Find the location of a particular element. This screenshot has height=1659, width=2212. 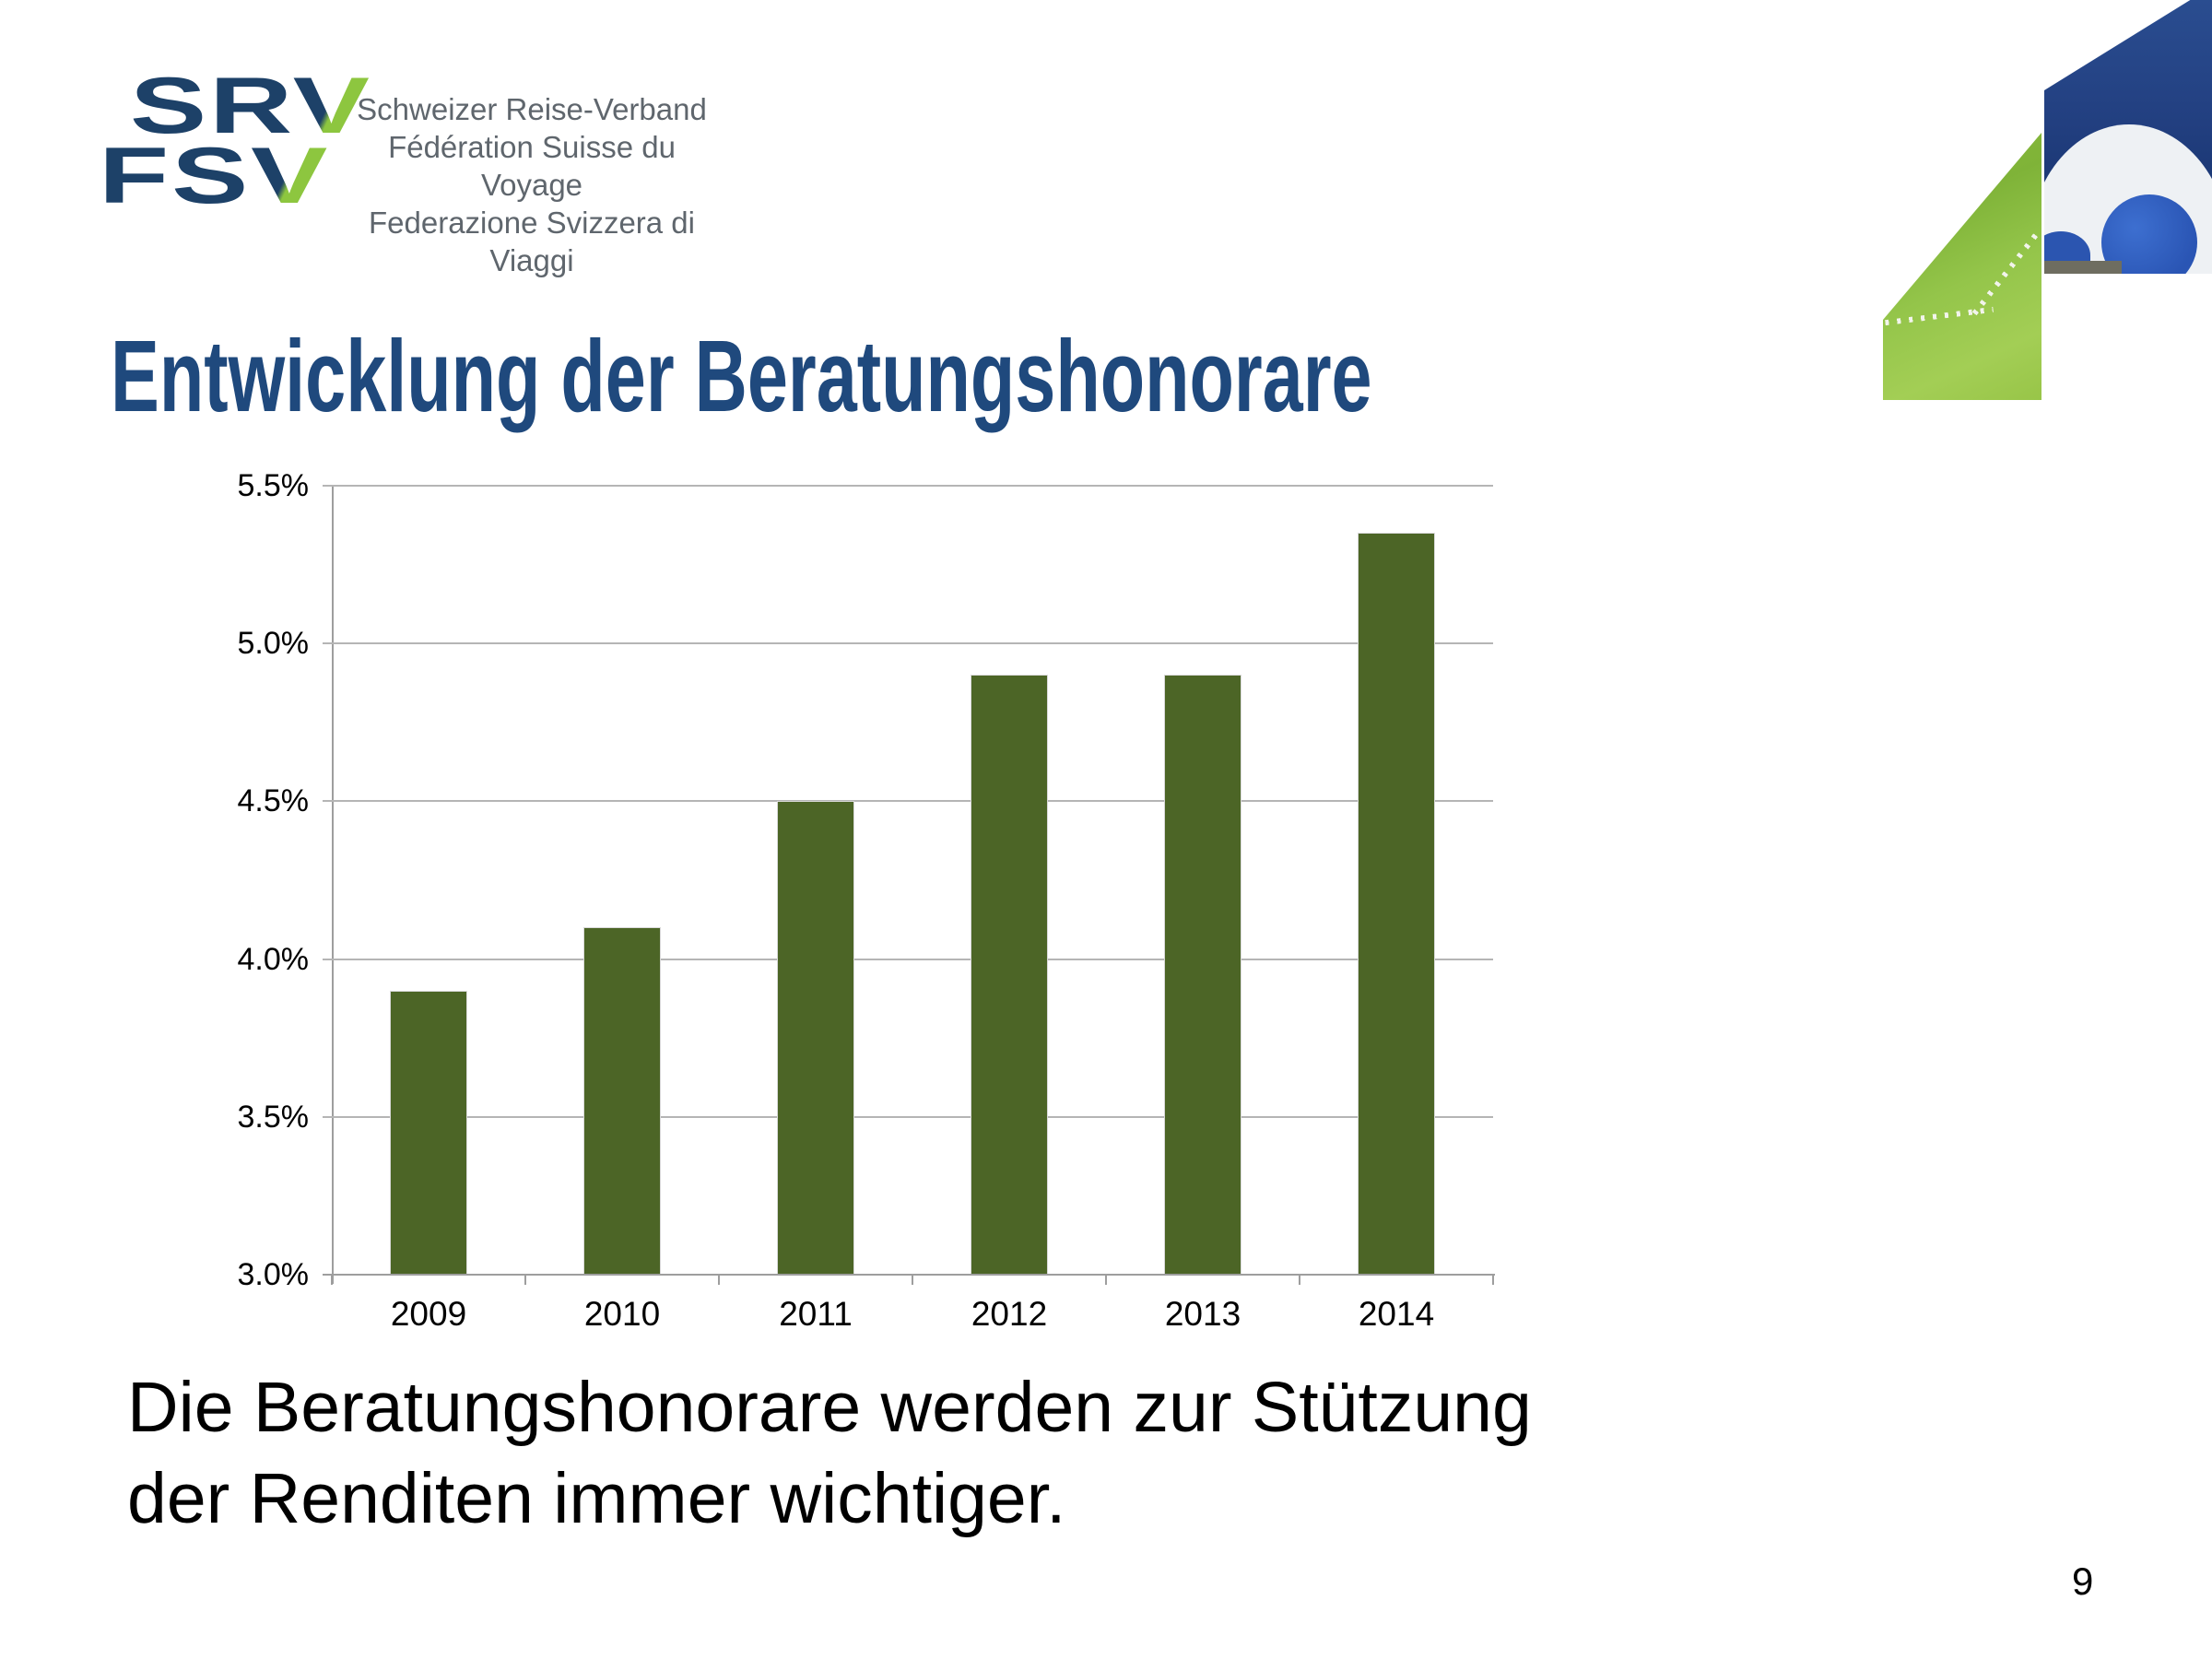

photo-sea-dome-parallelogram is located at coordinates (2128, 137).